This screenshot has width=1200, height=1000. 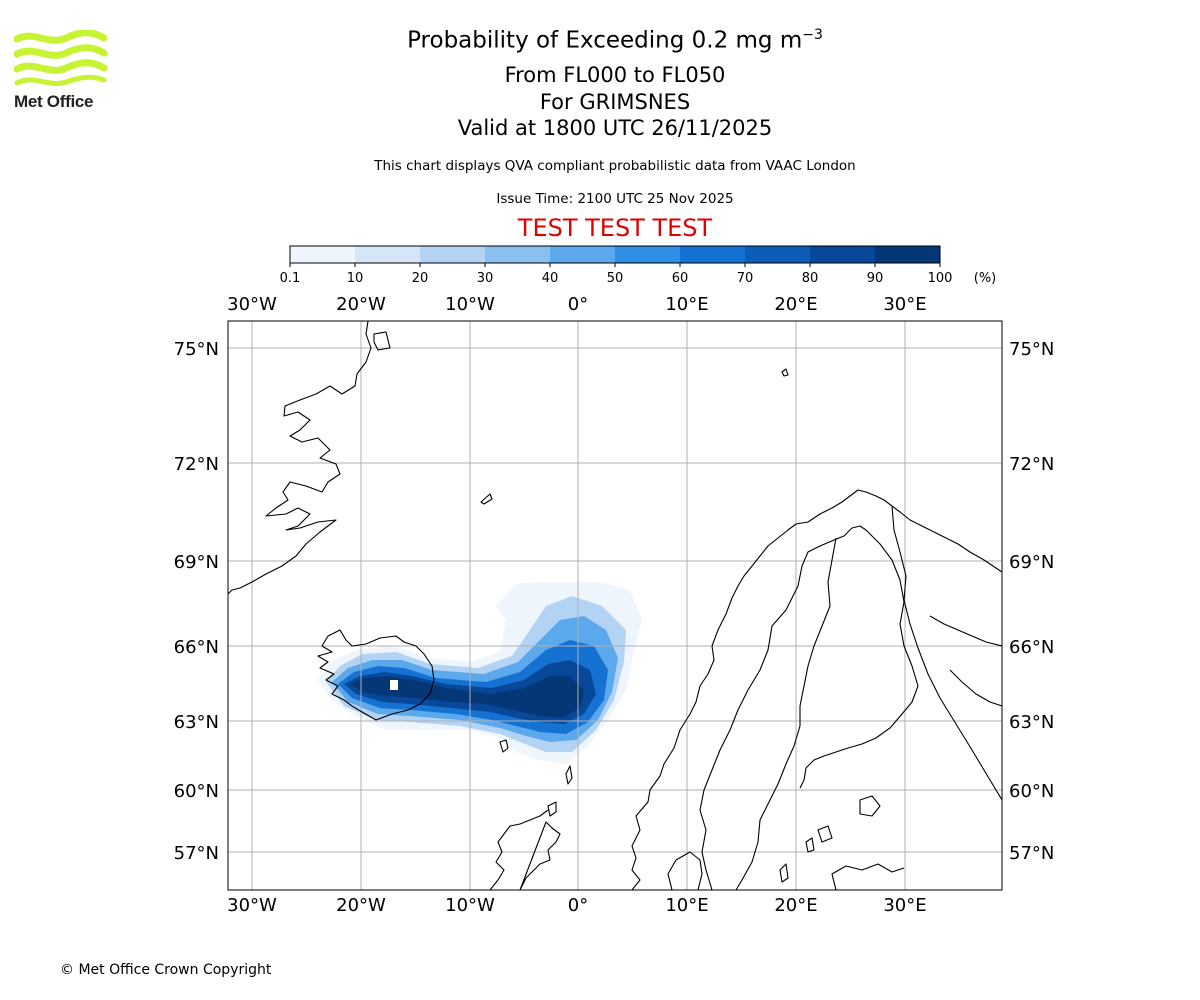 What do you see at coordinates (985, 278) in the screenshot?
I see `colorbar-unit: (%)` at bounding box center [985, 278].